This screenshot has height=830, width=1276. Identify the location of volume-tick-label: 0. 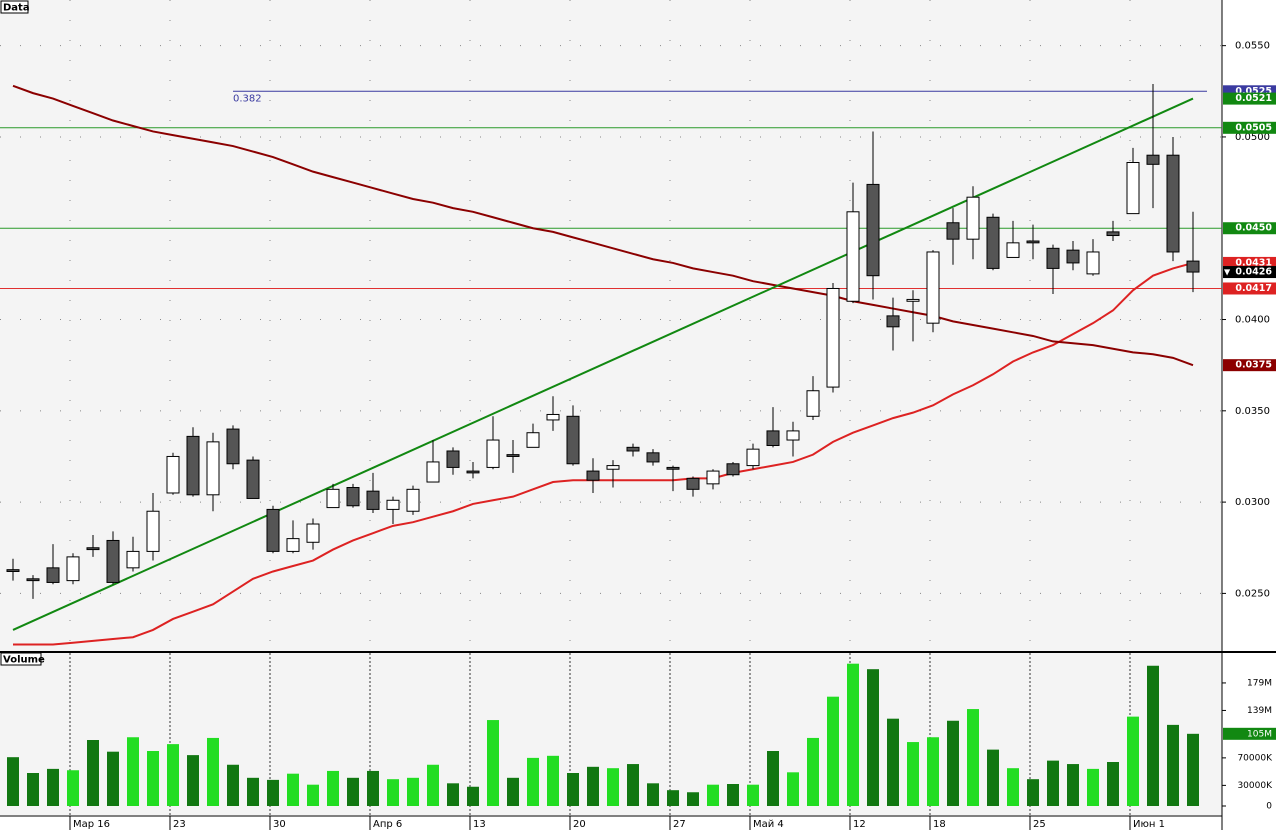
(1269, 807).